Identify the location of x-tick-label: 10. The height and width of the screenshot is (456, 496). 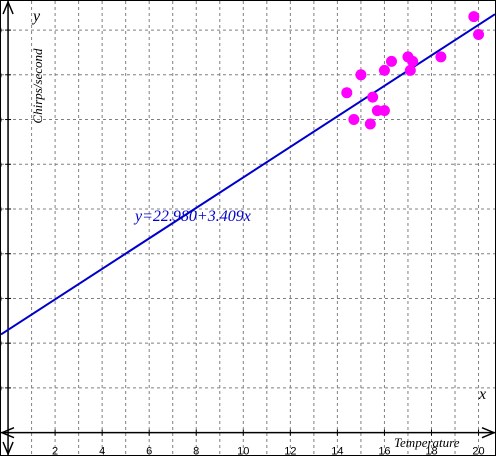
(243, 450).